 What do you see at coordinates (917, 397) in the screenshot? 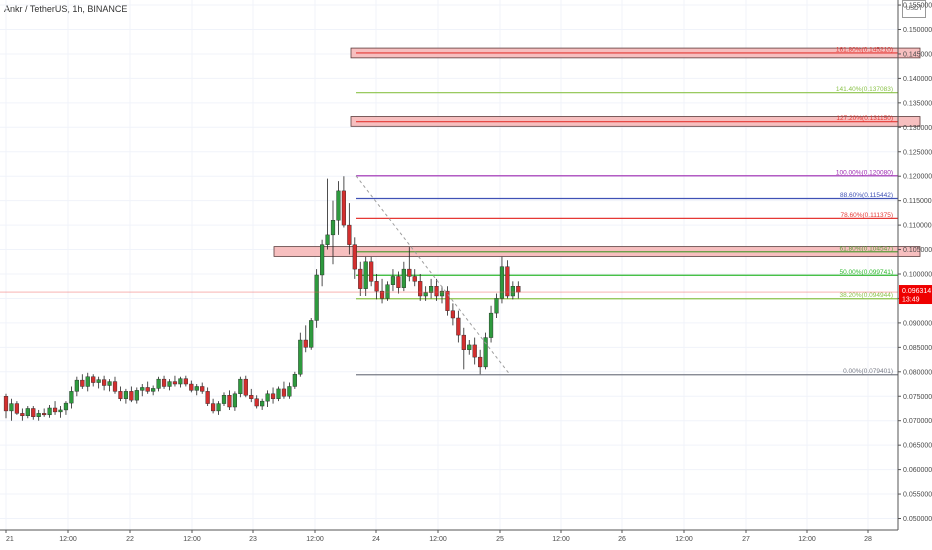
I see `y-tick-label: 0.075000` at bounding box center [917, 397].